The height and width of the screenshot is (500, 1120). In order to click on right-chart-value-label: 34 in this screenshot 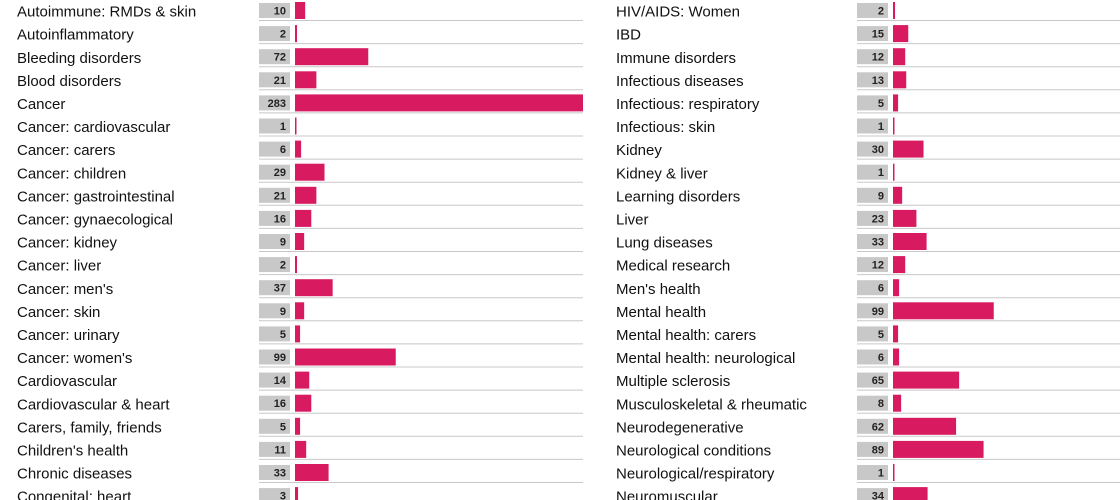, I will do `click(878, 495)`.